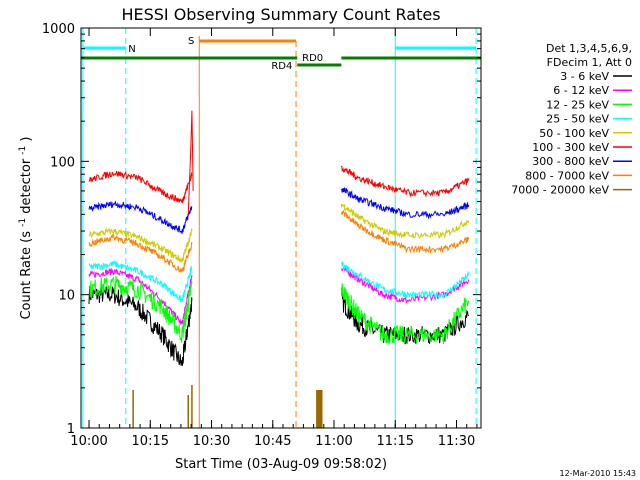  What do you see at coordinates (71, 429) in the screenshot?
I see `y-tick-label-0: 1` at bounding box center [71, 429].